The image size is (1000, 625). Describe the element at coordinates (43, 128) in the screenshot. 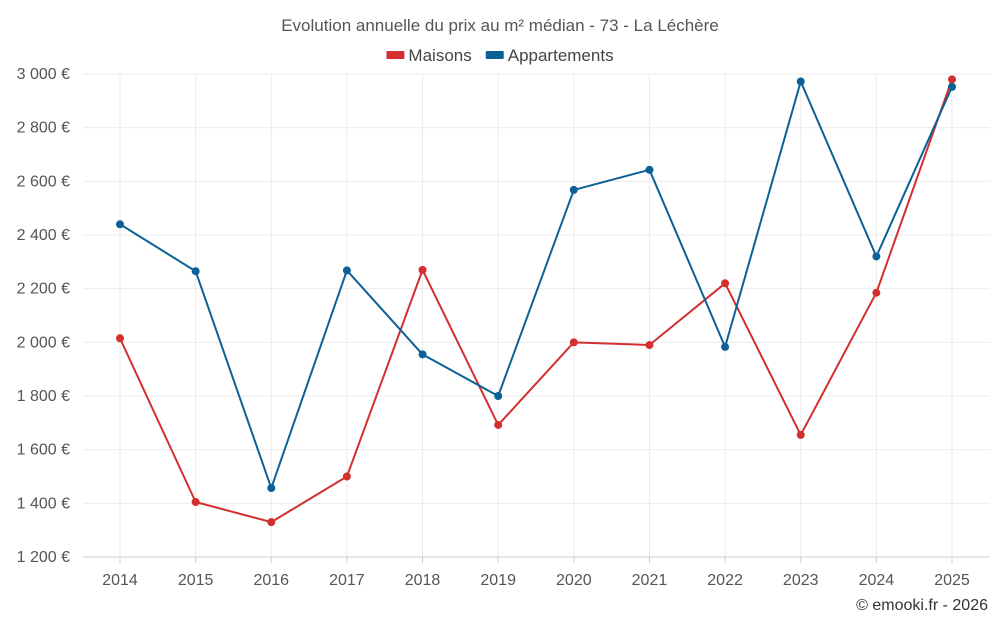

I see `y-tick-label: 2 800 €` at that location.